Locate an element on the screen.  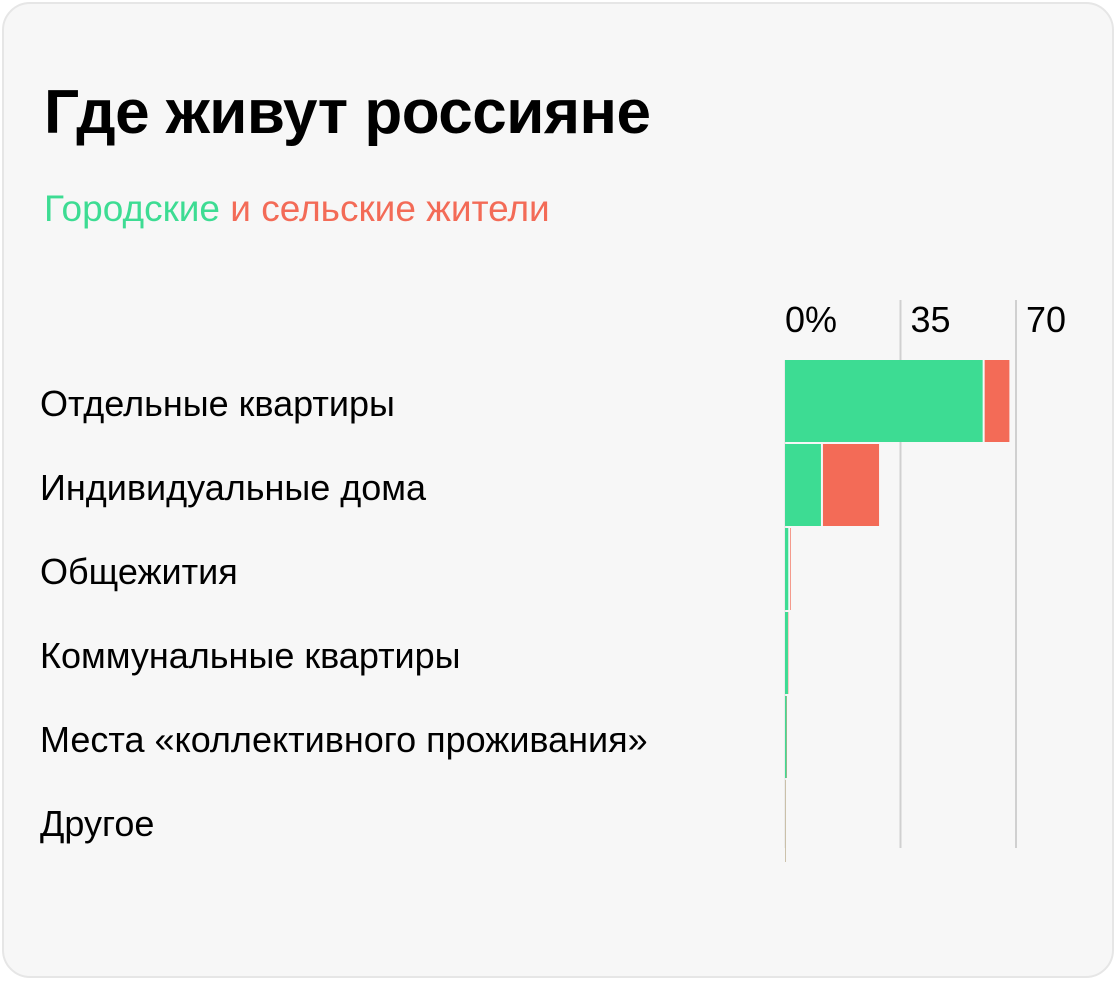
chart-subtitle: Городские и сельские жители is located at coordinates (297, 208).